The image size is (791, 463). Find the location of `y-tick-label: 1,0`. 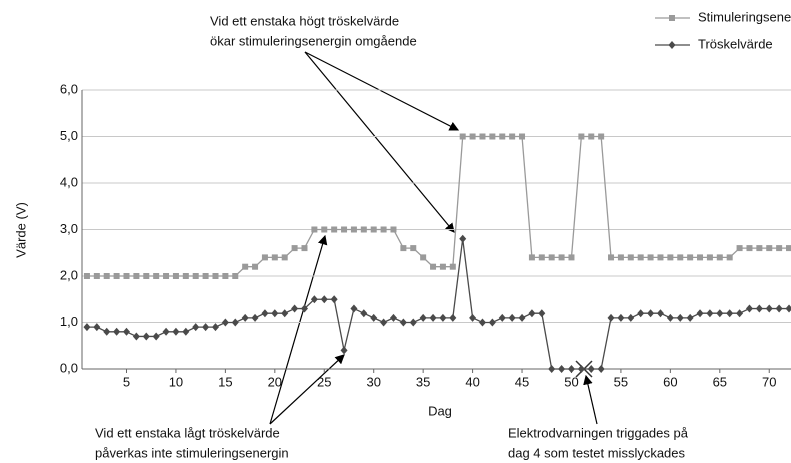

y-tick-label: 1,0 is located at coordinates (69, 321).